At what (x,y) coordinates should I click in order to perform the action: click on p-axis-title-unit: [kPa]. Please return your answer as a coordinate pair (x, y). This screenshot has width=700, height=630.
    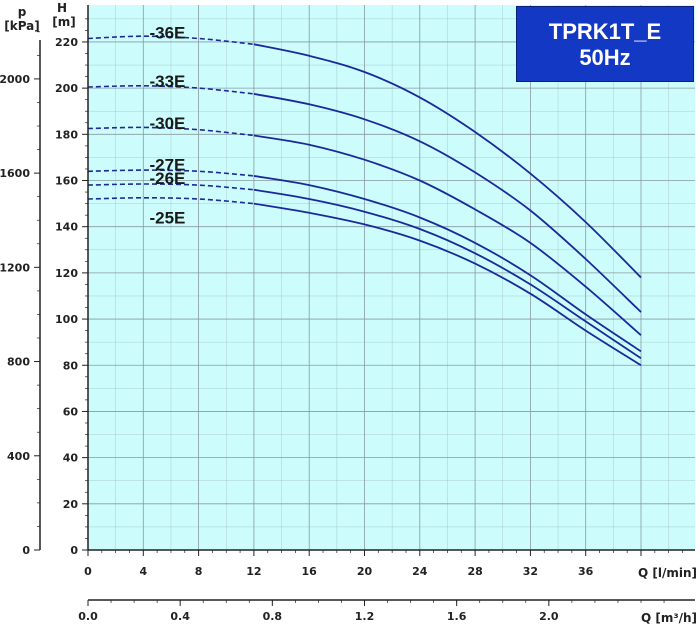
    Looking at the image, I should click on (22, 26).